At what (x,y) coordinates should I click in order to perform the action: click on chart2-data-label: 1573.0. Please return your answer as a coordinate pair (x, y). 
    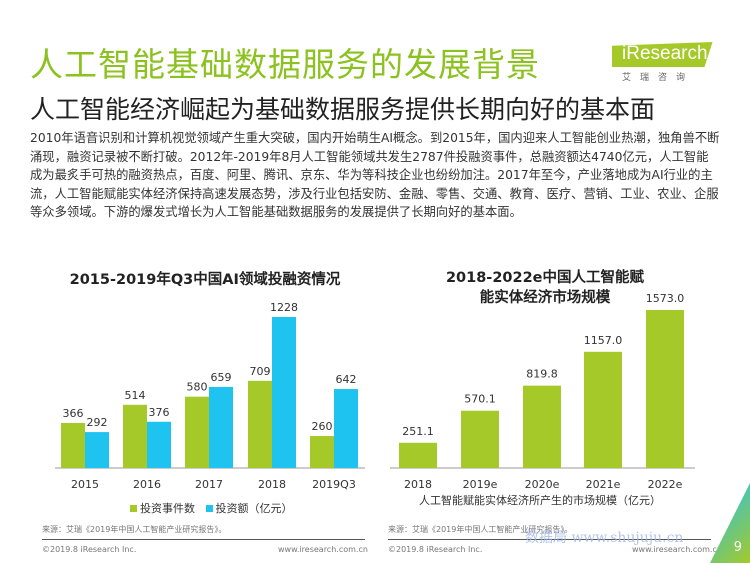
    Looking at the image, I should click on (665, 298).